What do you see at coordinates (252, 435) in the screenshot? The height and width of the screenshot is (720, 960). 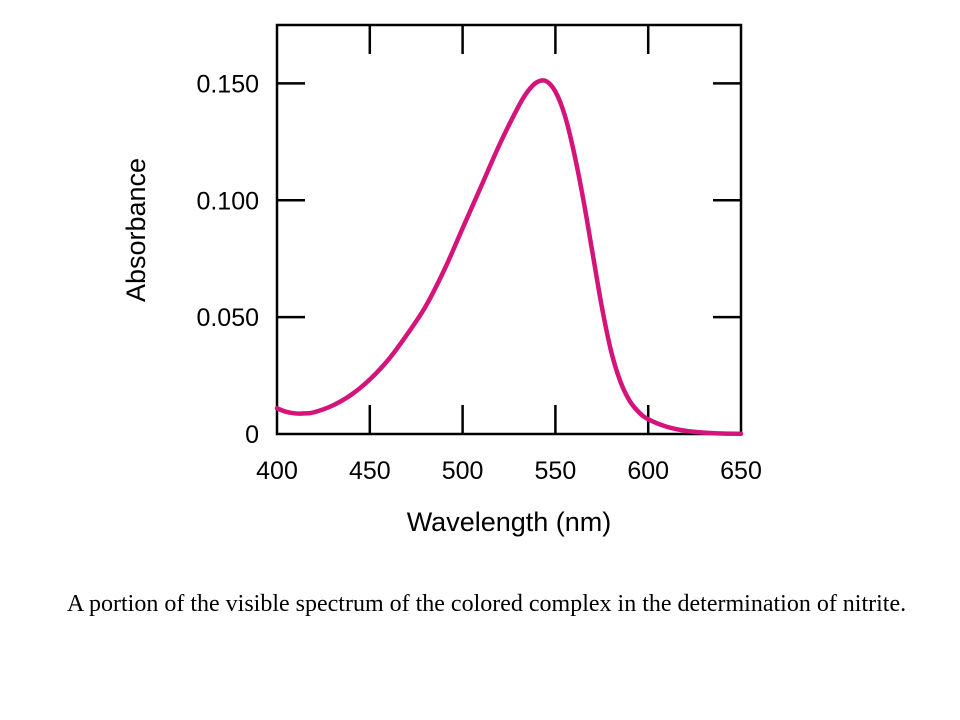 I see `y-tick-label-0: 0` at bounding box center [252, 435].